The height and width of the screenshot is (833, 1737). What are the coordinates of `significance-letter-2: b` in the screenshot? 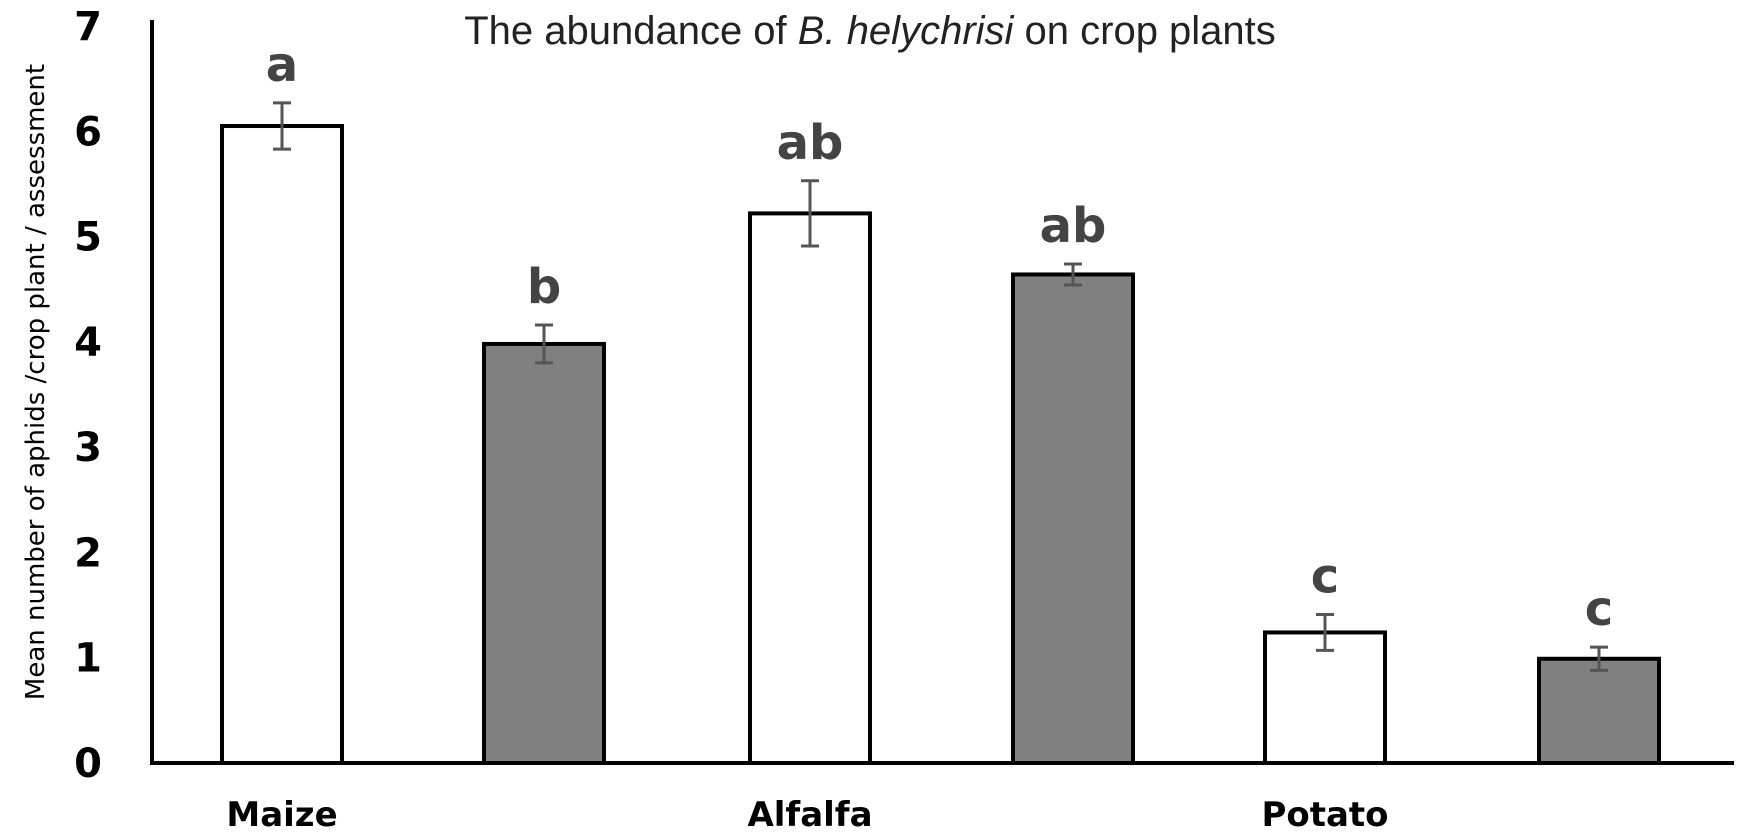 It's located at (544, 287).